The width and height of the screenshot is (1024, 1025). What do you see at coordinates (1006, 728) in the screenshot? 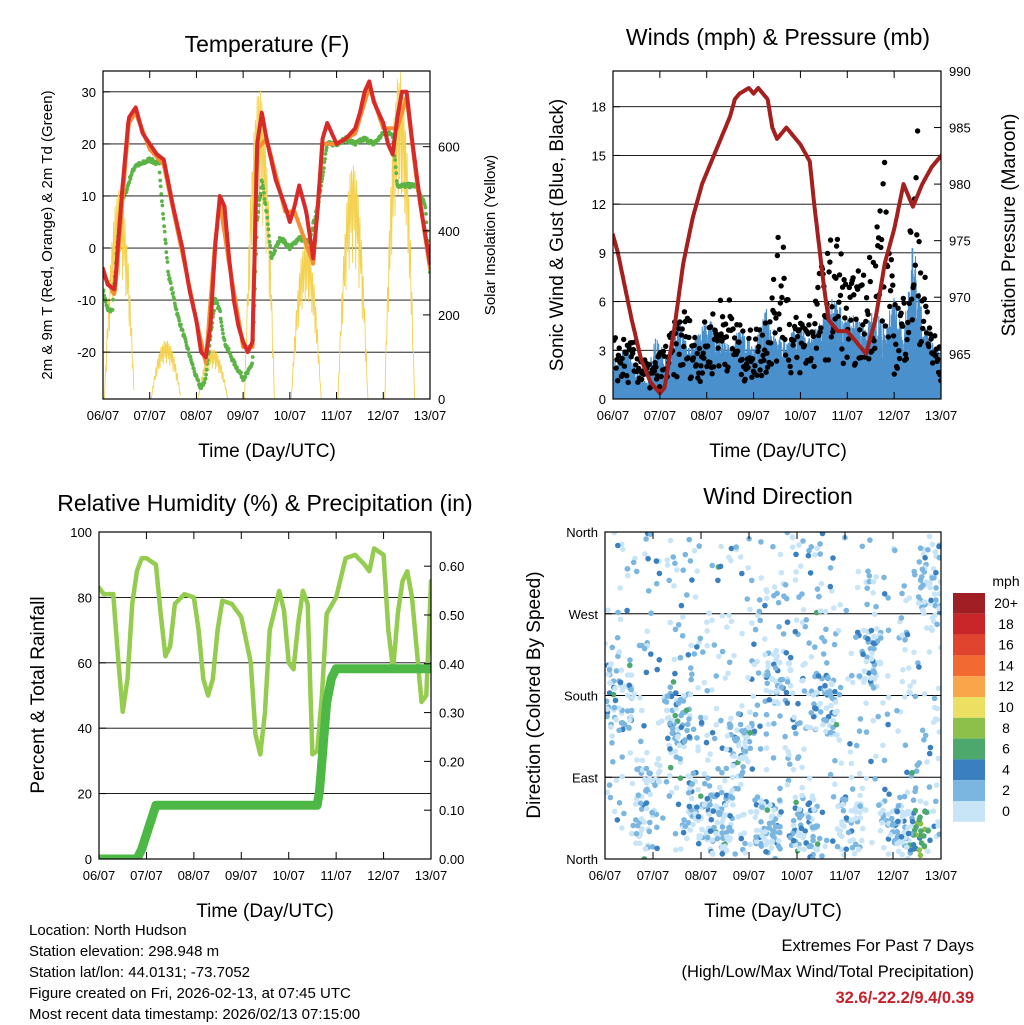
I see `legend-label: 8` at bounding box center [1006, 728].